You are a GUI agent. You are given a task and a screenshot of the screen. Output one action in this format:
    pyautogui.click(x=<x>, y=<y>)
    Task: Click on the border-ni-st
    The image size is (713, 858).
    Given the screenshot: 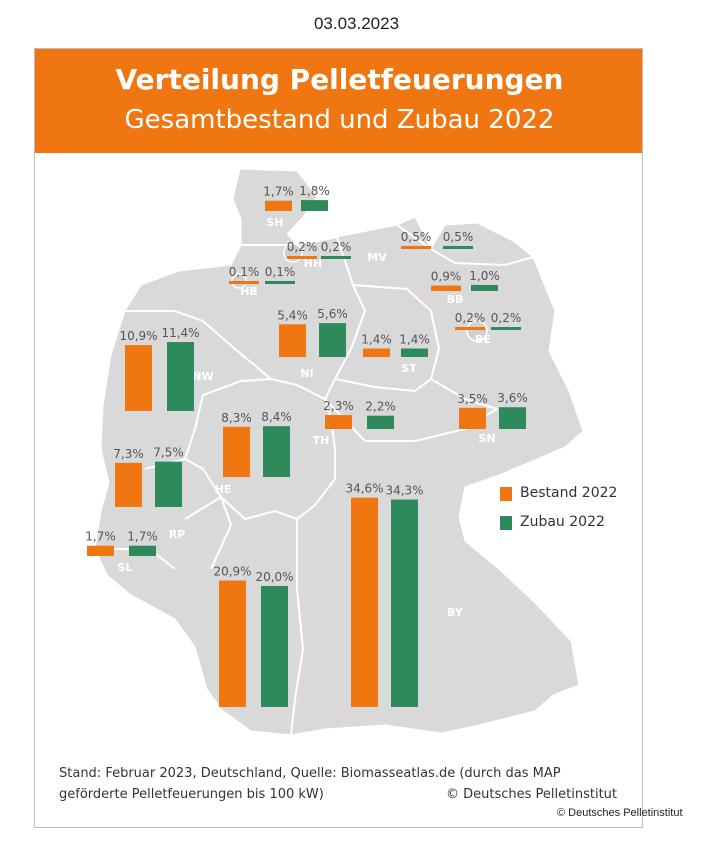 What is the action you would take?
    pyautogui.click(x=350, y=308)
    